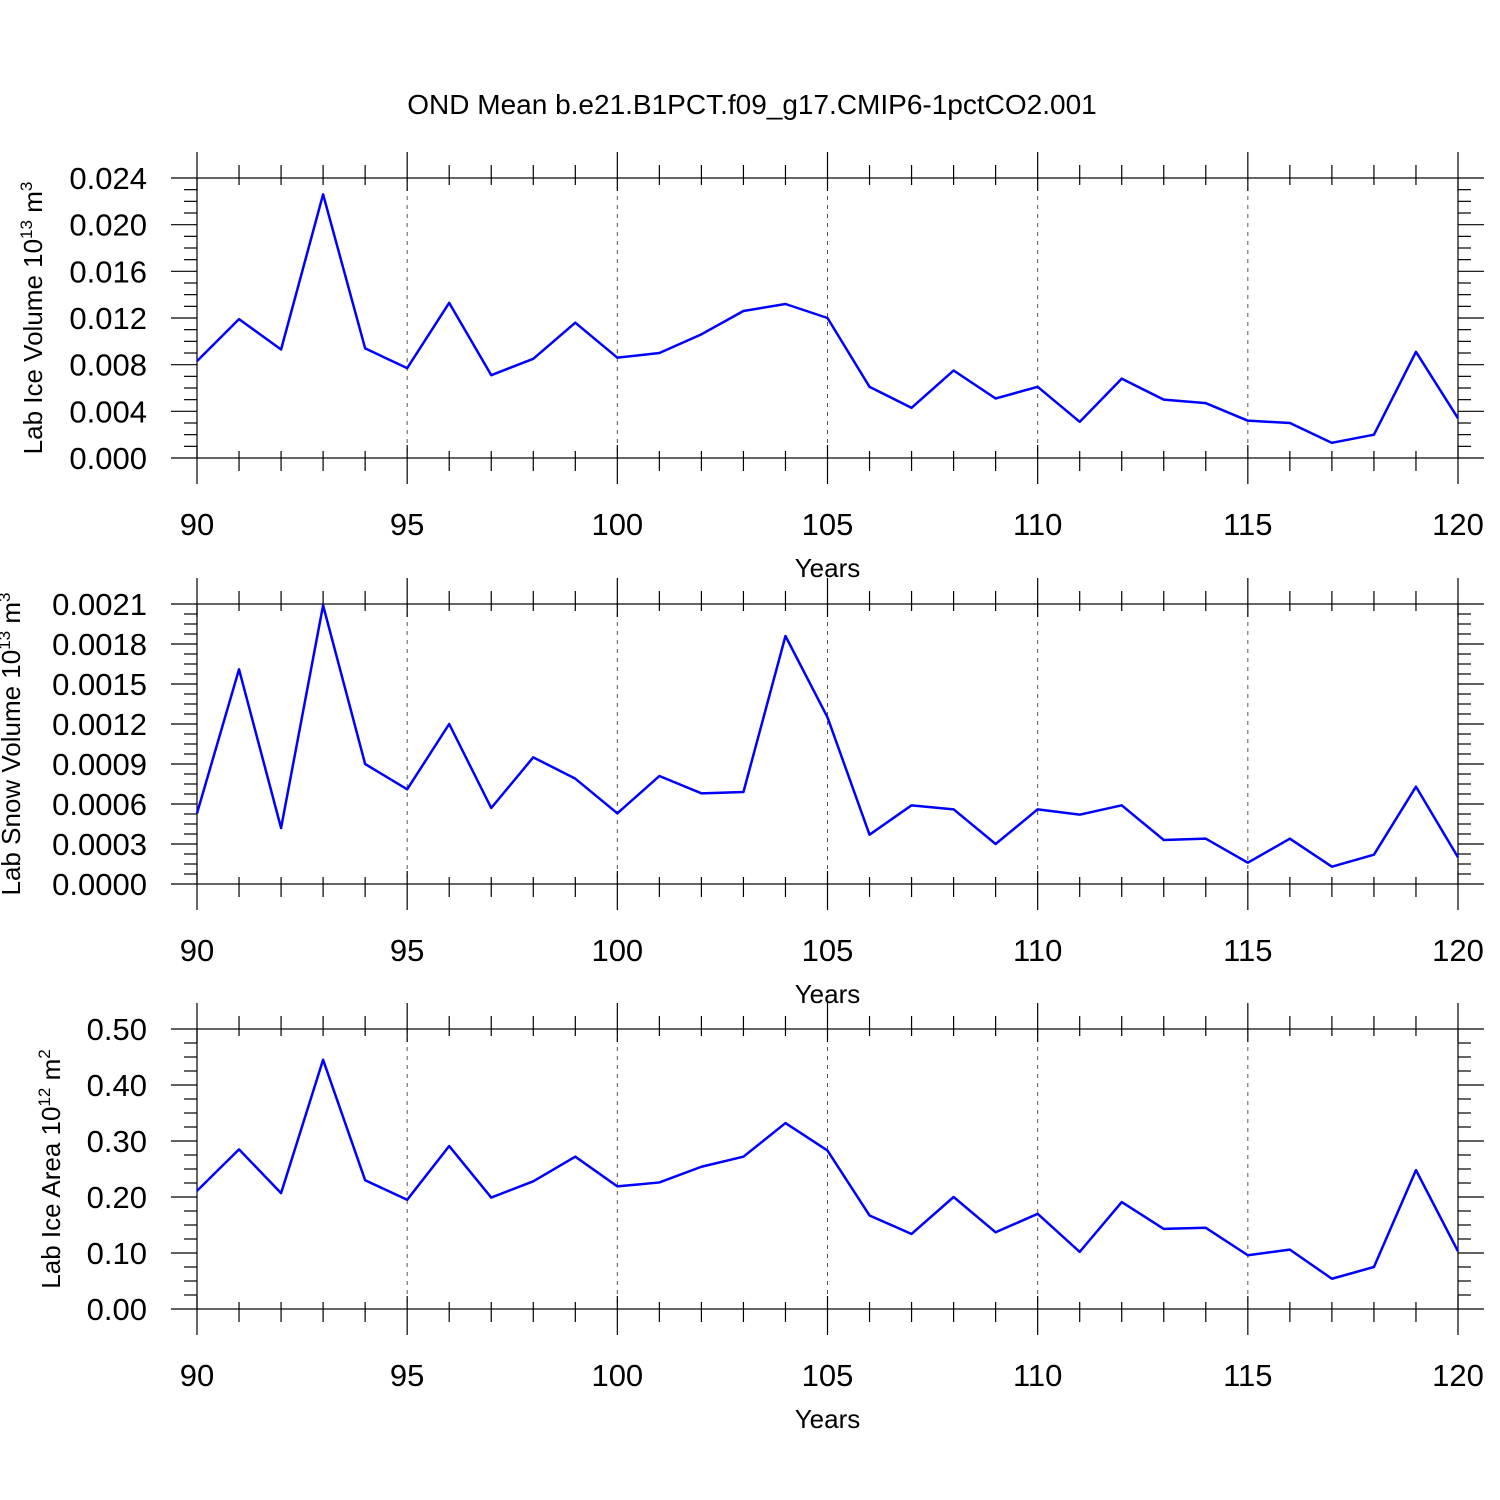 The image size is (1500, 1500). Describe the element at coordinates (117, 1253) in the screenshot. I see `y-tick-label: 0.10` at that location.